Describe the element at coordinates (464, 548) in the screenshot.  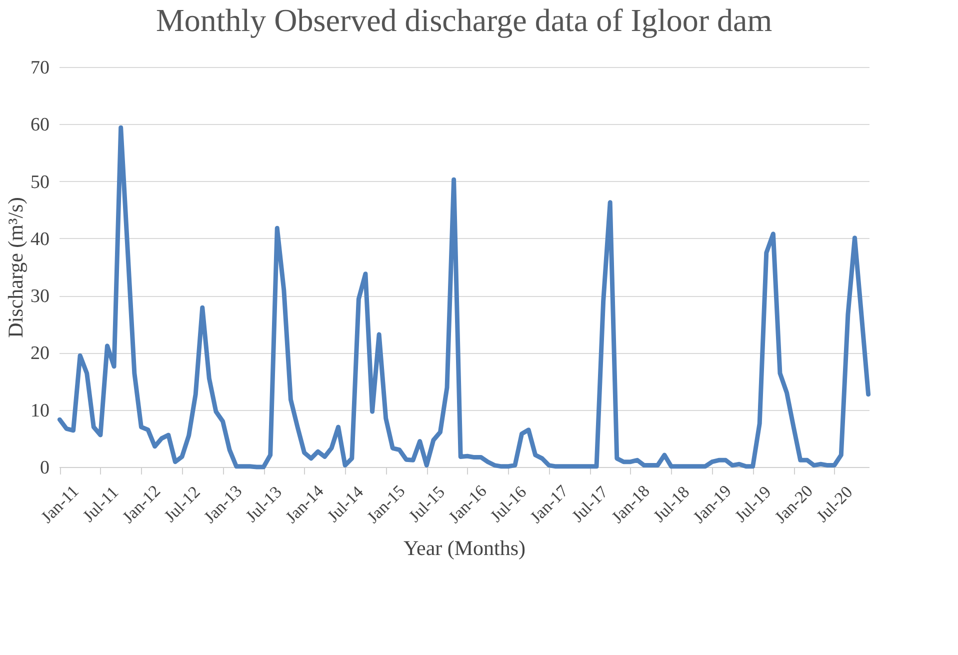
I see `x-axis-title: Year (Months)` at that location.